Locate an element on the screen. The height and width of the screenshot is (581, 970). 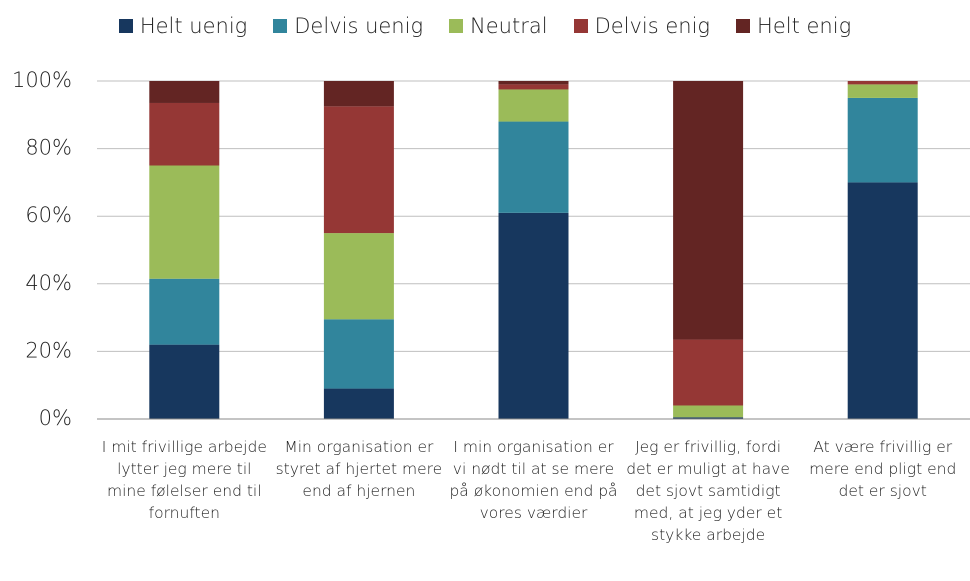
y-tick-label: 0% is located at coordinates (55, 418).